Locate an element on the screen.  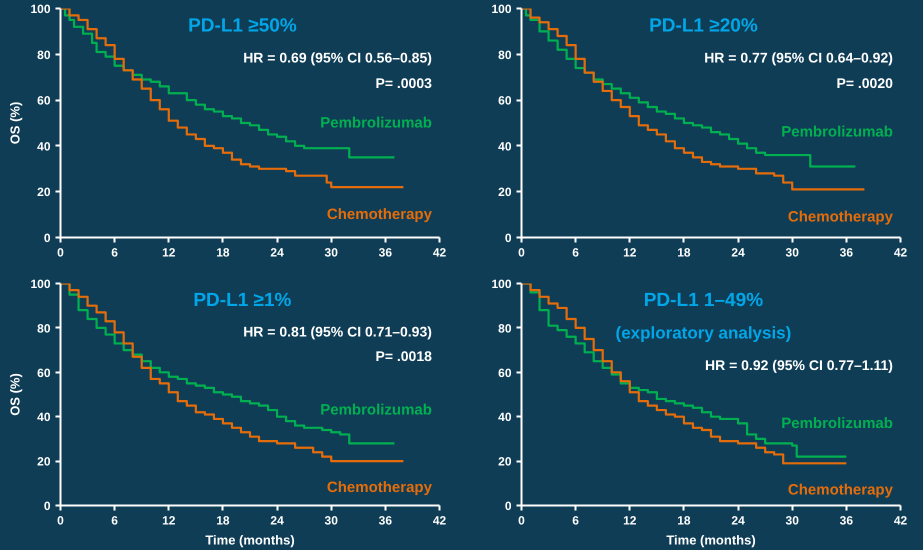
annotation: P= .0003 is located at coordinates (403, 82).